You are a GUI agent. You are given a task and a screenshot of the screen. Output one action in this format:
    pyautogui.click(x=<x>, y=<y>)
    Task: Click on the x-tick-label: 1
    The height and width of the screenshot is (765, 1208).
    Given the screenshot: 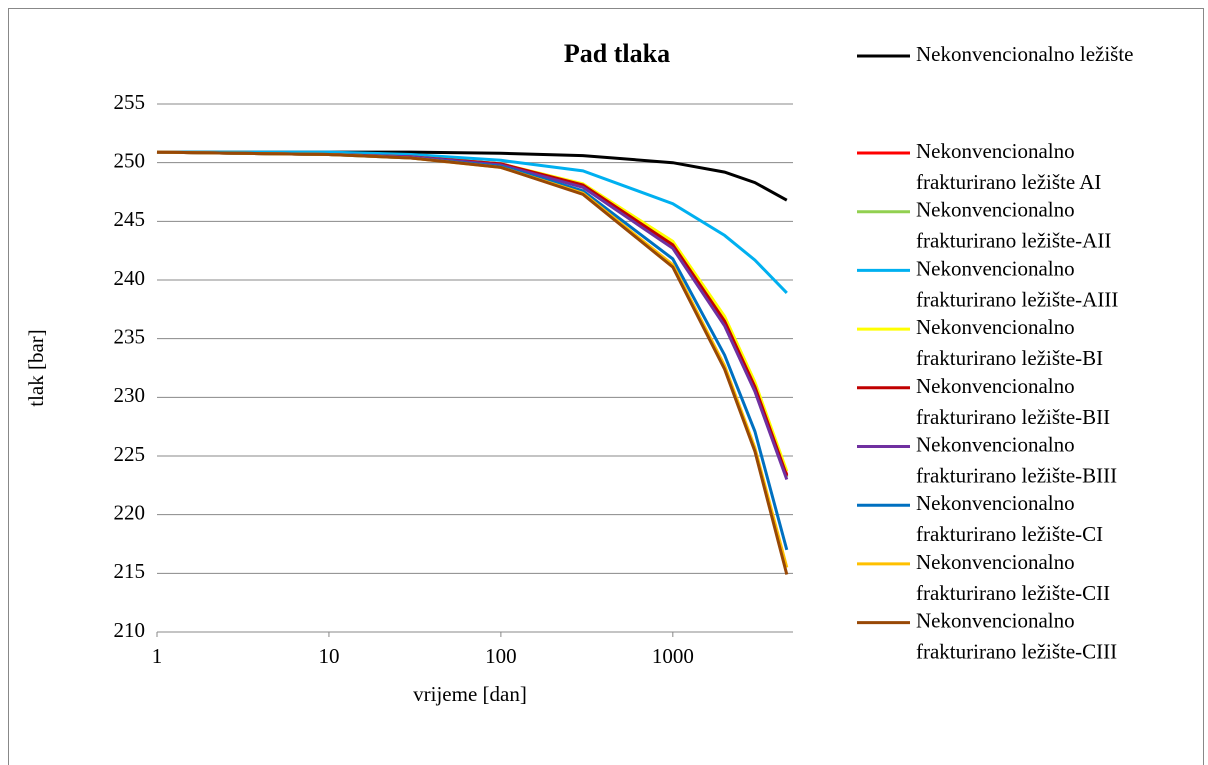 What is the action you would take?
    pyautogui.click(x=157, y=656)
    